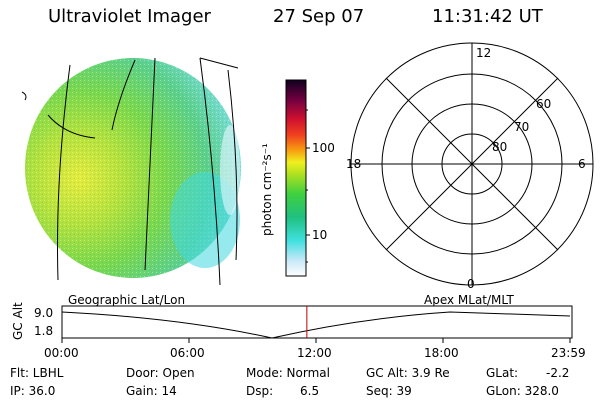 The width and height of the screenshot is (600, 400). What do you see at coordinates (319, 16) in the screenshot?
I see `date-label: 27 Sep 07` at bounding box center [319, 16].